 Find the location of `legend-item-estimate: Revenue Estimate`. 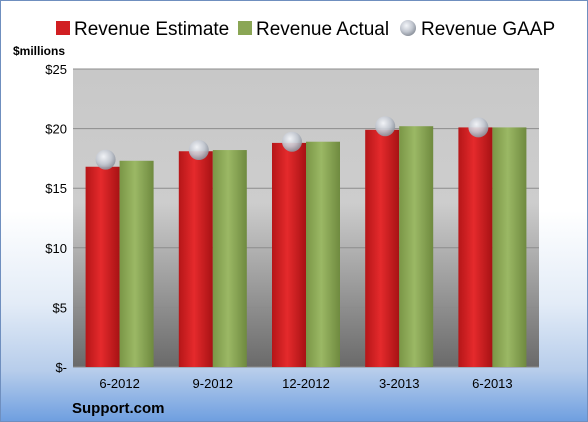

legend-item-estimate: Revenue Estimate is located at coordinates (142, 29).